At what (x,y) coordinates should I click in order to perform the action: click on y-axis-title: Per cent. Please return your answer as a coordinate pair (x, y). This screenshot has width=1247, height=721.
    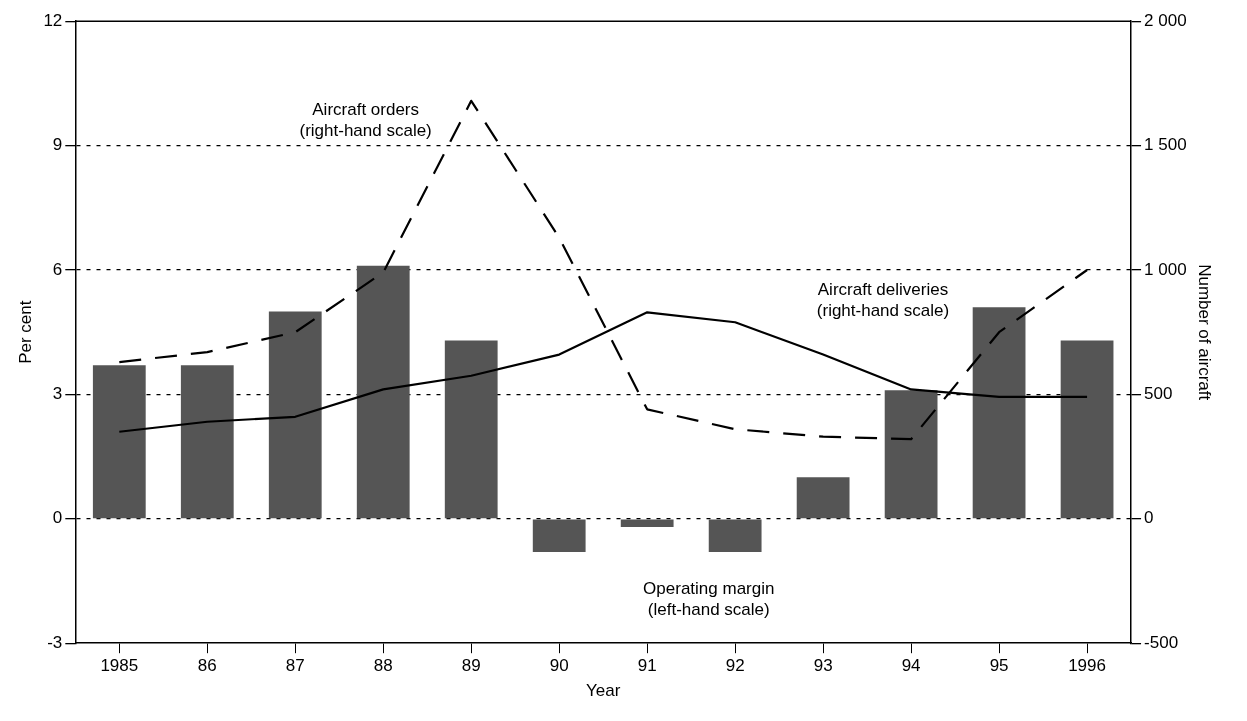
    Looking at the image, I should click on (25, 332).